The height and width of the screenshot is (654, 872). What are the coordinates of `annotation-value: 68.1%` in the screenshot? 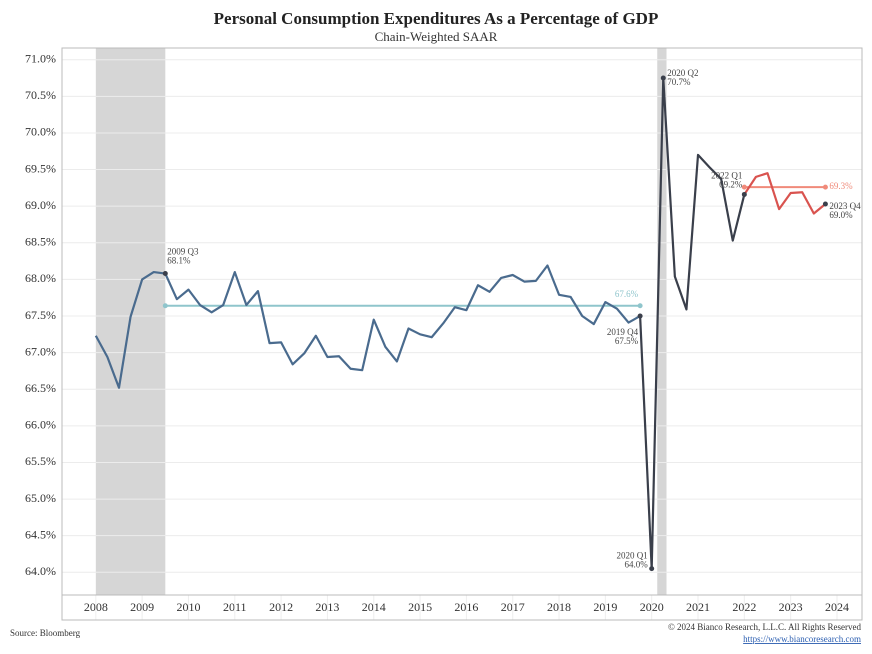 It's located at (179, 261).